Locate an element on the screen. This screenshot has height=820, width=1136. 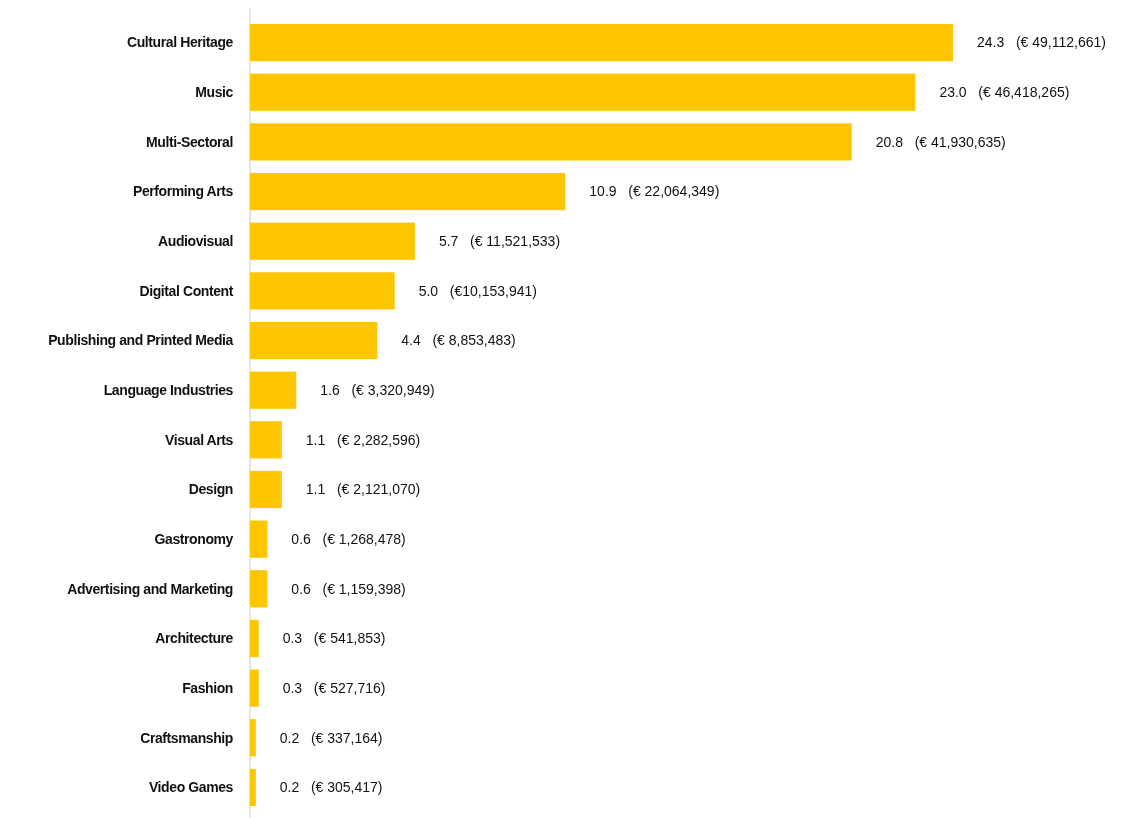
y-tick-label: Performing Arts is located at coordinates (183, 191).